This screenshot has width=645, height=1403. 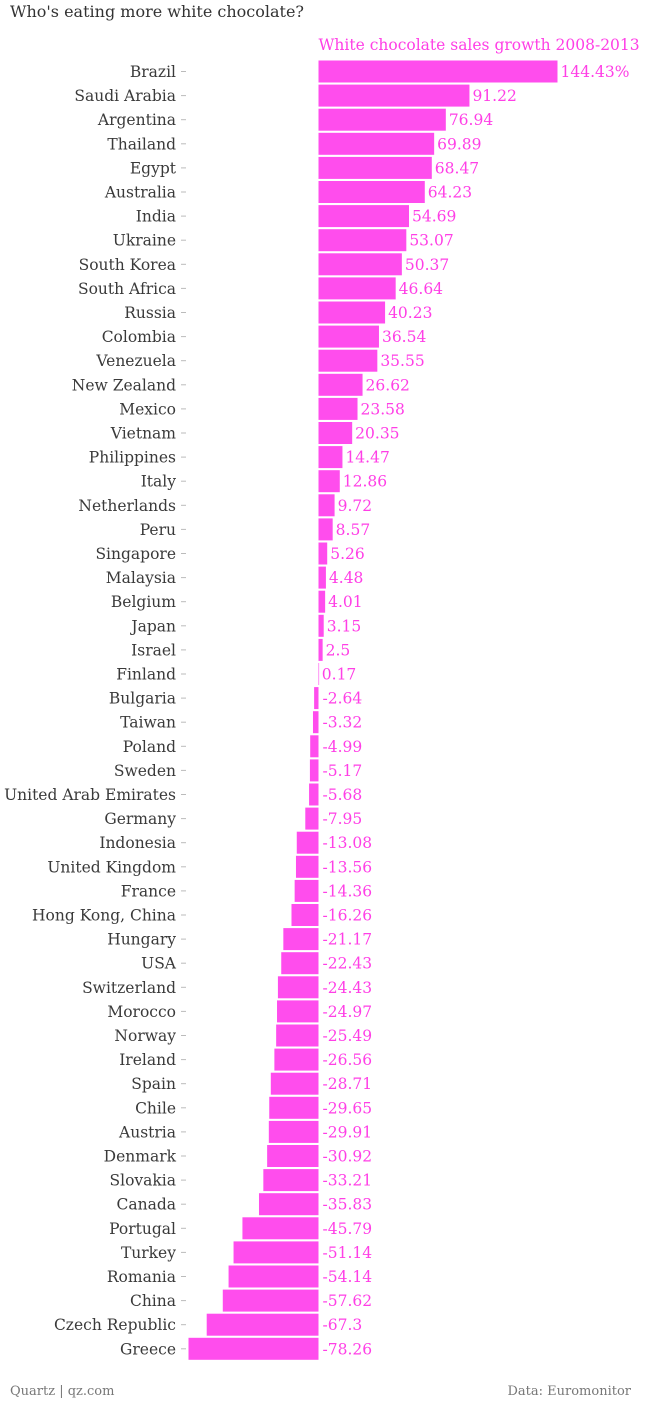 I want to click on value-label: -29.91, so click(x=348, y=1132).